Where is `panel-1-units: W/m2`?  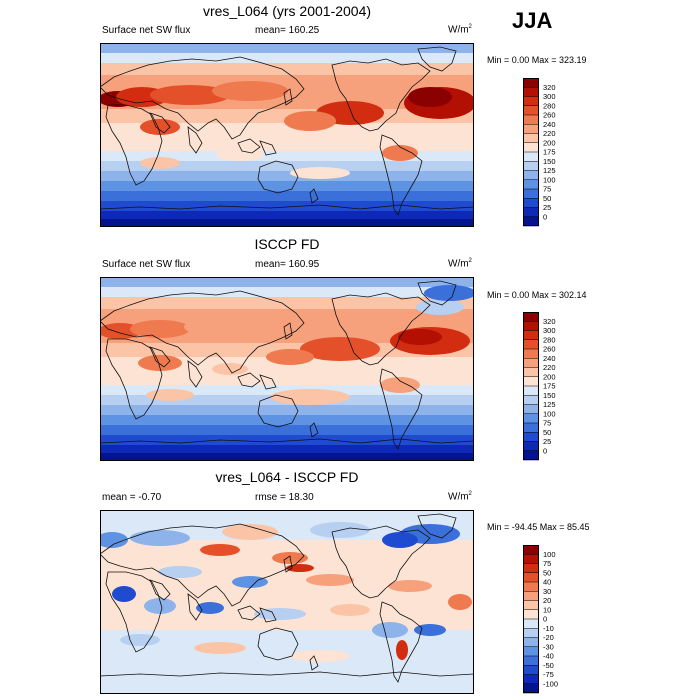 panel-1-units: W/m2 is located at coordinates (460, 29).